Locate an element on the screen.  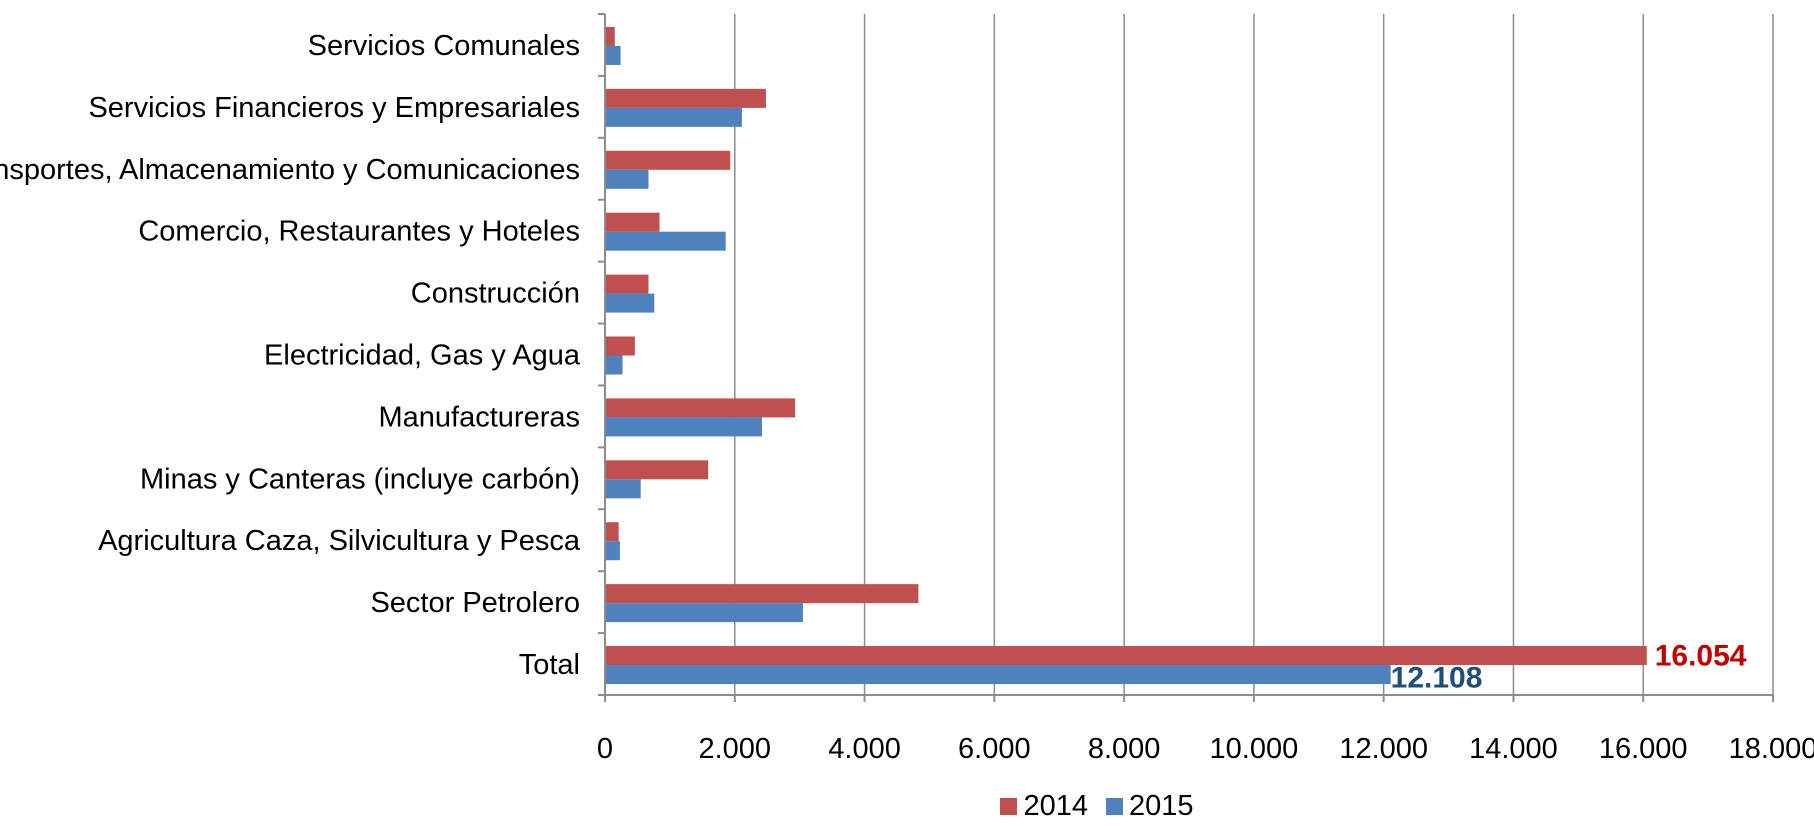
bar-2015-sector-petrolero is located at coordinates (704, 613).